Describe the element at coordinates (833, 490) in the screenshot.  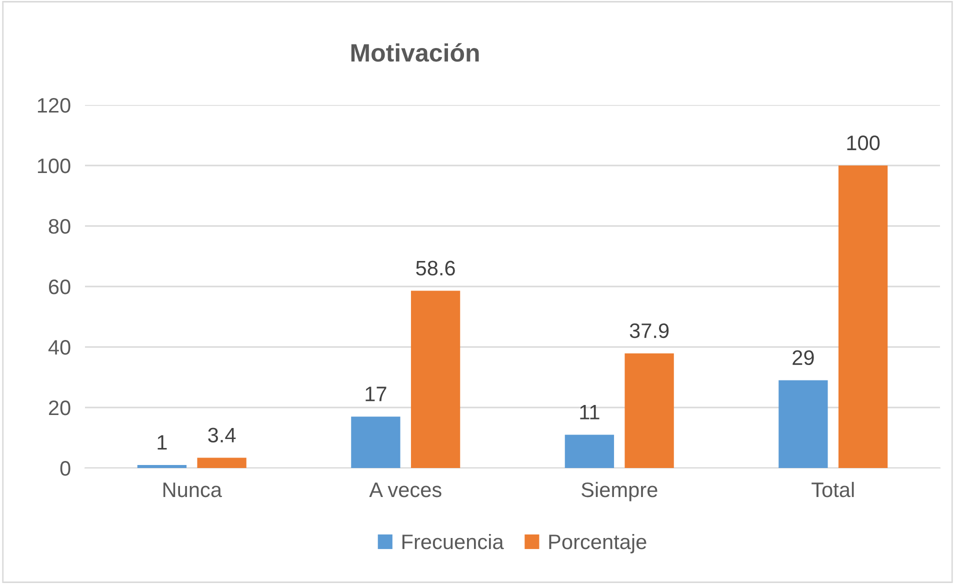
I see `x-tick-label: Total` at that location.